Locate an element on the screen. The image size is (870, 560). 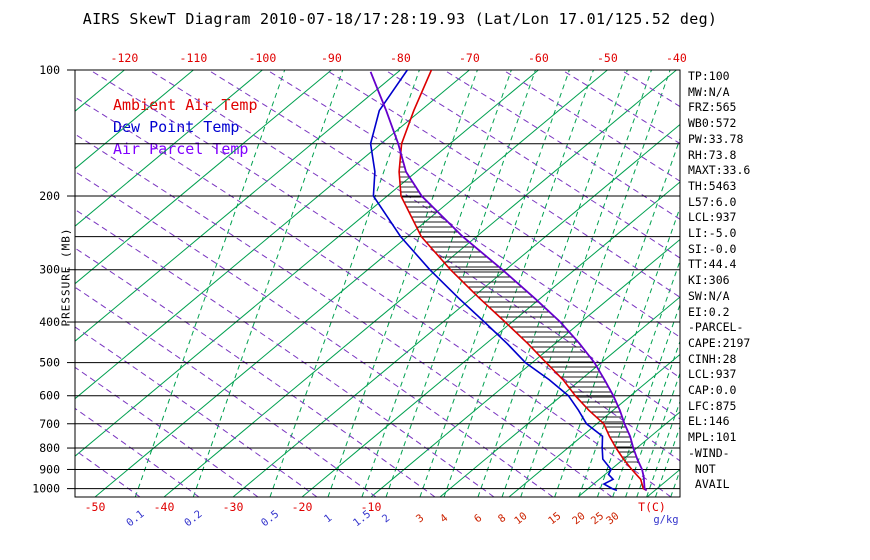
legend-item-ambient: Ambient Air Temp is located at coordinates (185, 105).